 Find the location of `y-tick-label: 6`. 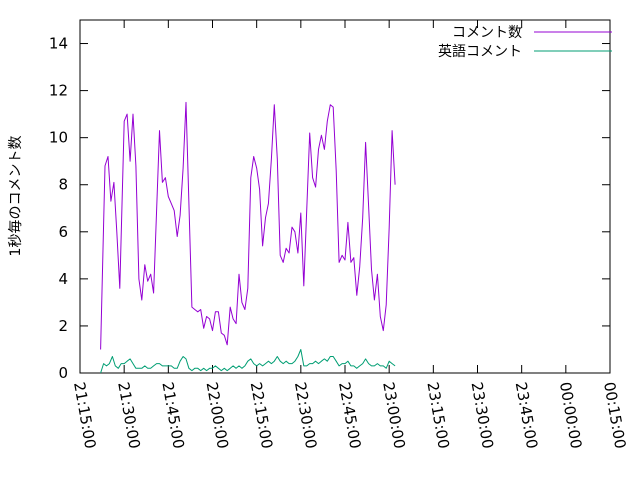

y-tick-label: 6 is located at coordinates (63, 232).